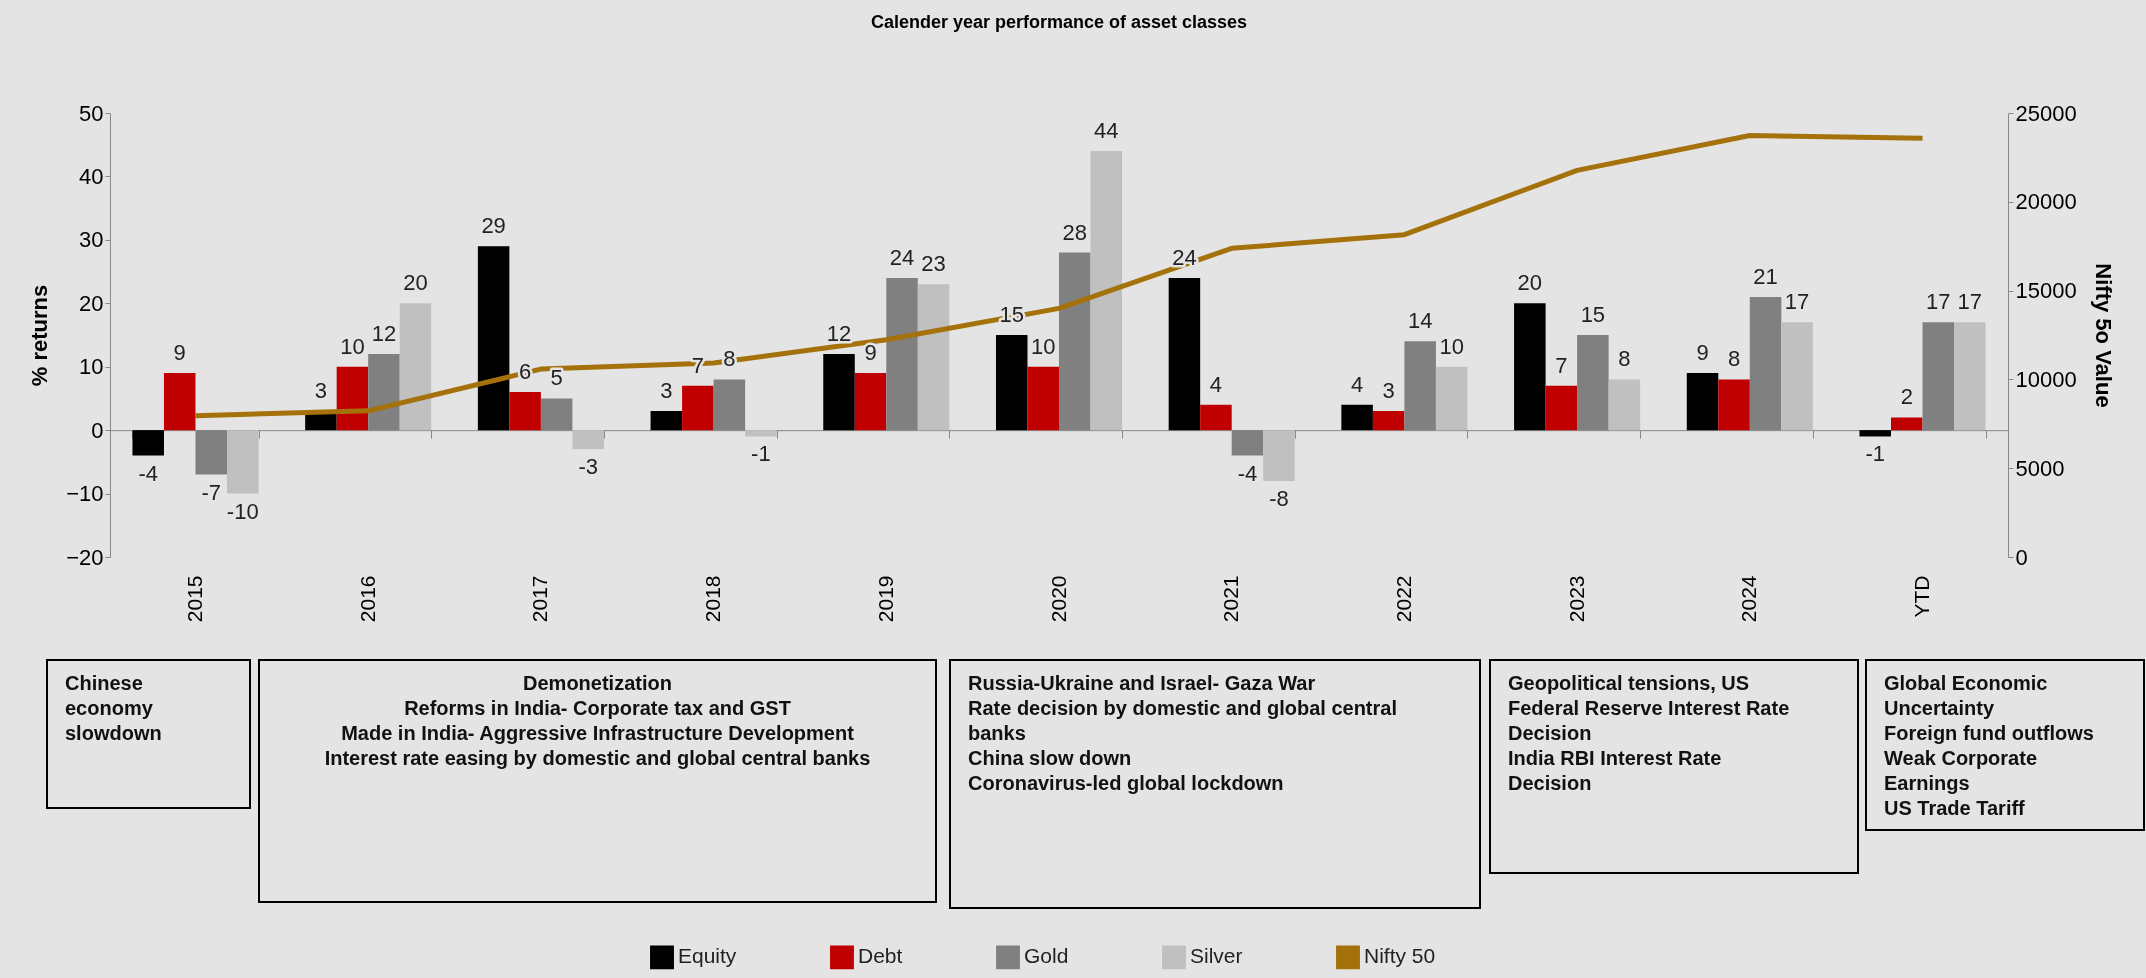 Image resolution: width=2146 pixels, height=978 pixels. I want to click on data-label: 5, so click(556, 378).